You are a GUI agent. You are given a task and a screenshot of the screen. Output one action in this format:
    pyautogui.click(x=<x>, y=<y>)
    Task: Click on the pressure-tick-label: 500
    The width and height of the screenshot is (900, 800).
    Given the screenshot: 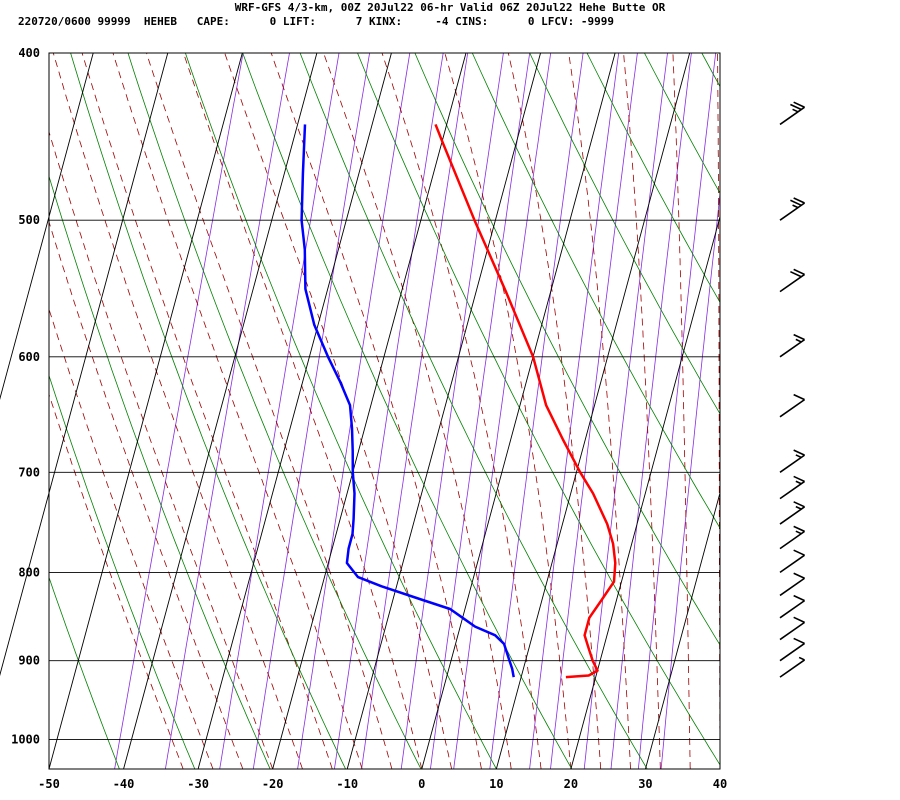 What is the action you would take?
    pyautogui.click(x=29, y=220)
    